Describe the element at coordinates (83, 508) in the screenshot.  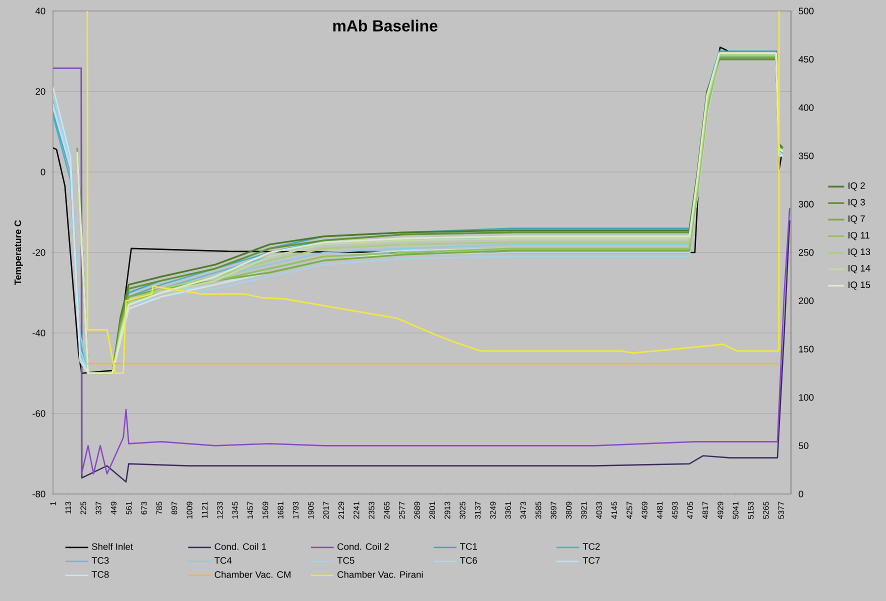
I see `x-tick-label: 225` at that location.